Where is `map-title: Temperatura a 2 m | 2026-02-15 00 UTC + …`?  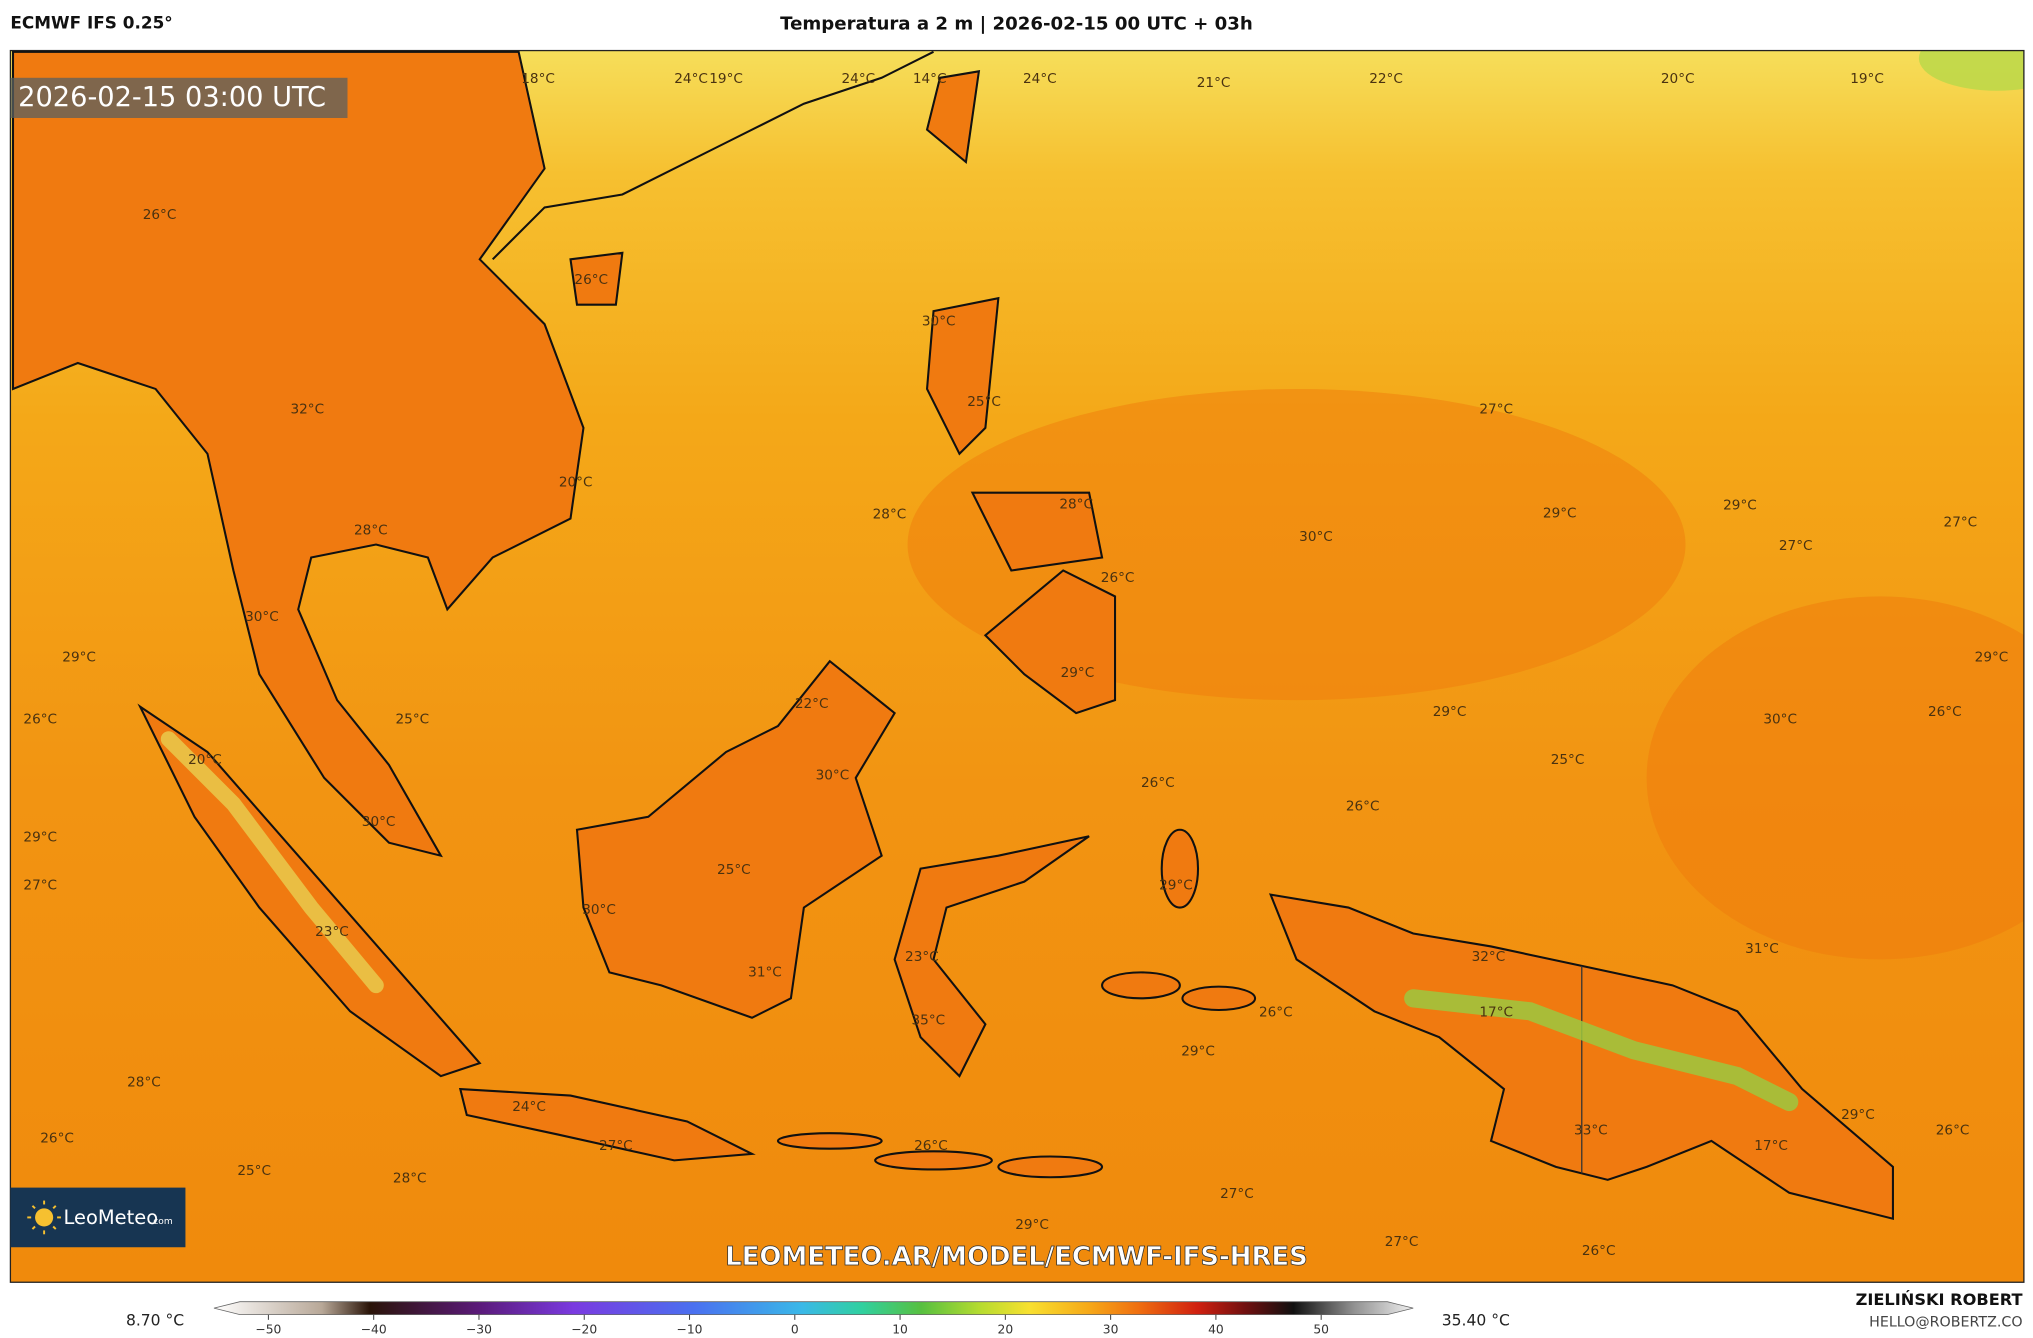
map-title: Temperatura a 2 m | 2026-02-15 00 UTC + … is located at coordinates (1016, 24).